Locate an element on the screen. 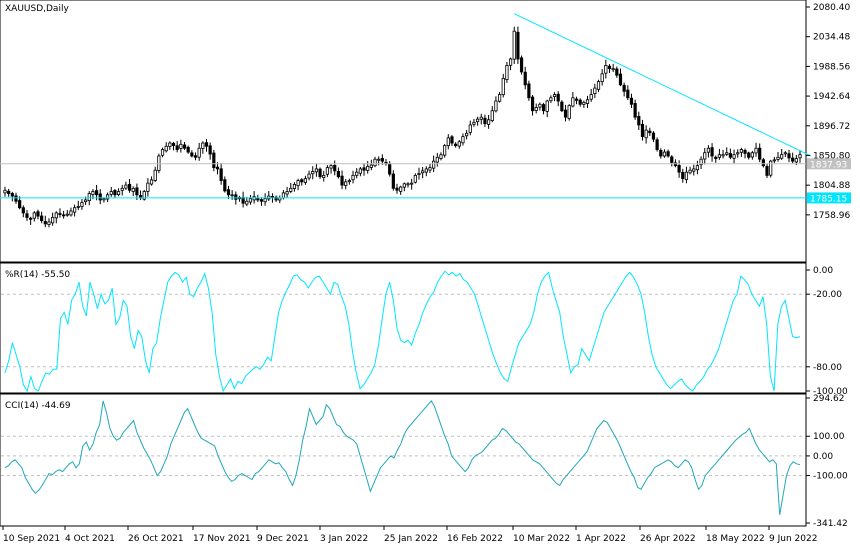 The width and height of the screenshot is (860, 550). hline-price-tag: 1785.15 is located at coordinates (829, 198).